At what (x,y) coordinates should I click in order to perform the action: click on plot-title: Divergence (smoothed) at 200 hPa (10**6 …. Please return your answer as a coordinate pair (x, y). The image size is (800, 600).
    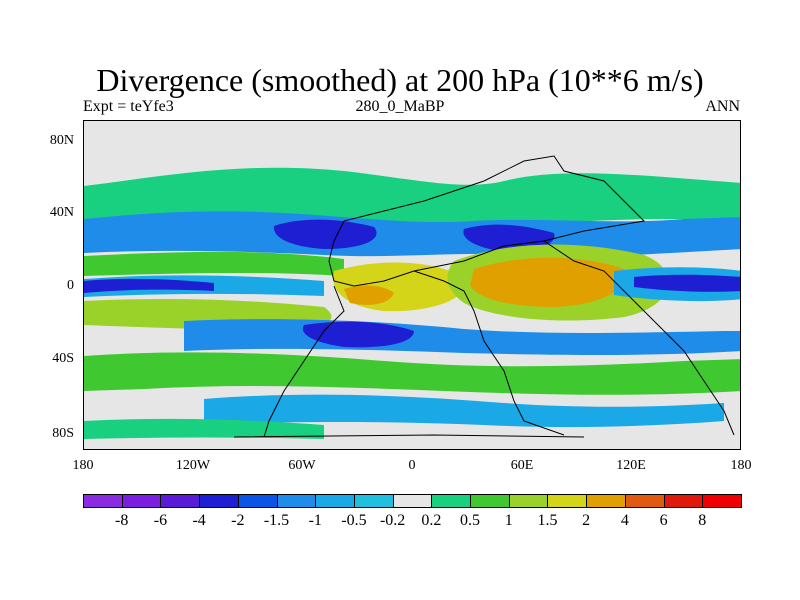
    Looking at the image, I should click on (400, 80).